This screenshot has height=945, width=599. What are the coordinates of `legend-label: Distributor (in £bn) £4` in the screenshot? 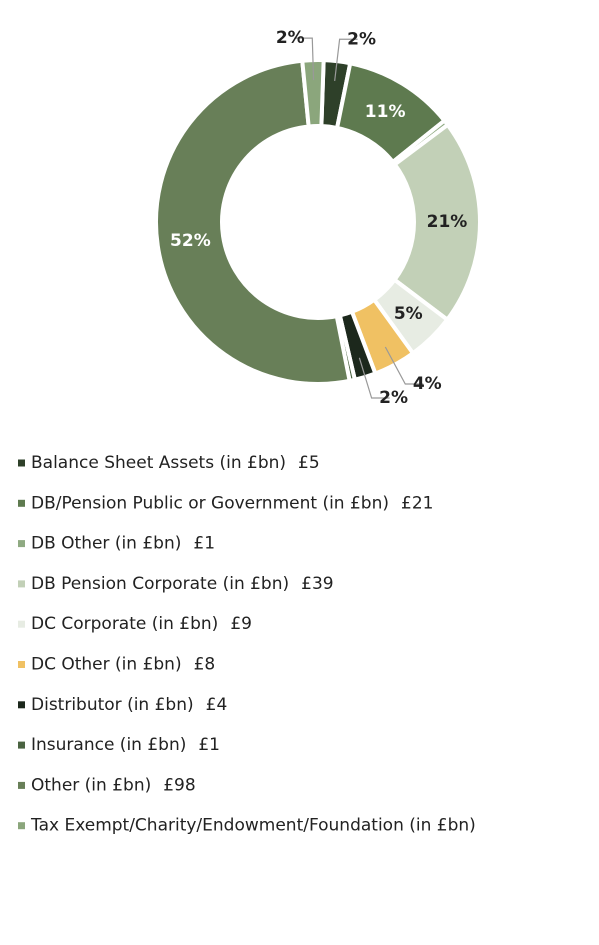 It's located at (129, 705).